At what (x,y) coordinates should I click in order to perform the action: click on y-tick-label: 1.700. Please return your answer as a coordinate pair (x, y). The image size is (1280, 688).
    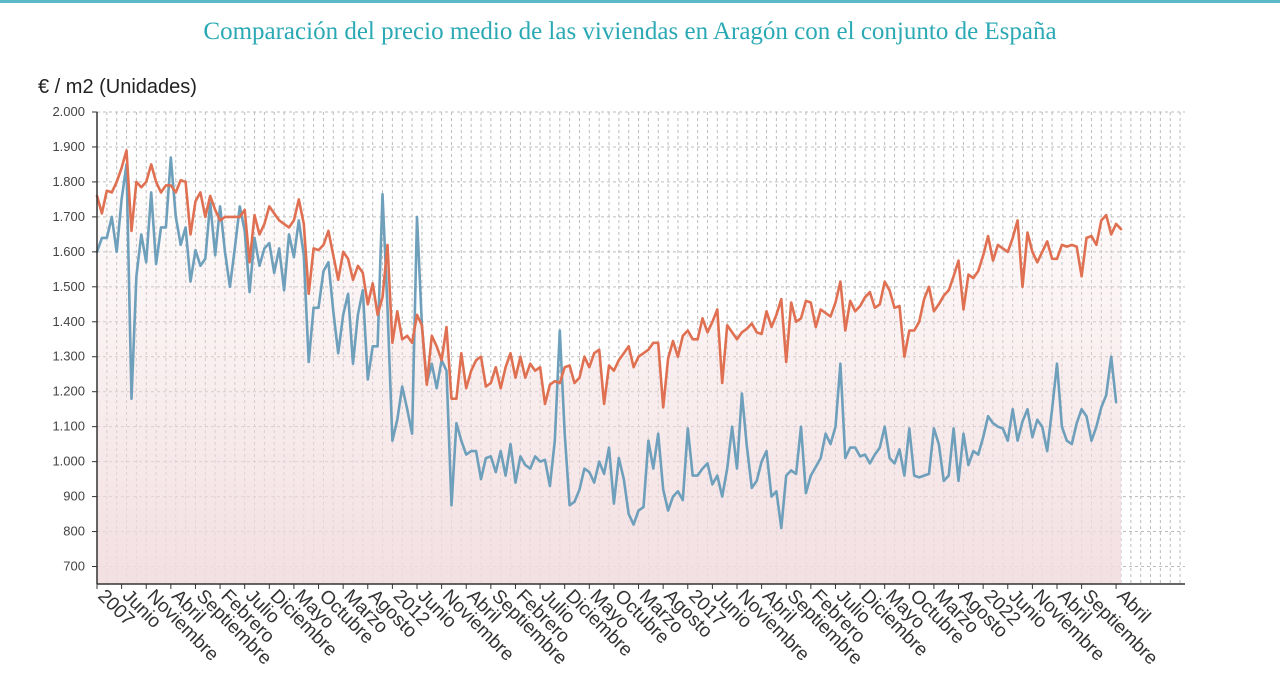
    Looking at the image, I should click on (68, 216).